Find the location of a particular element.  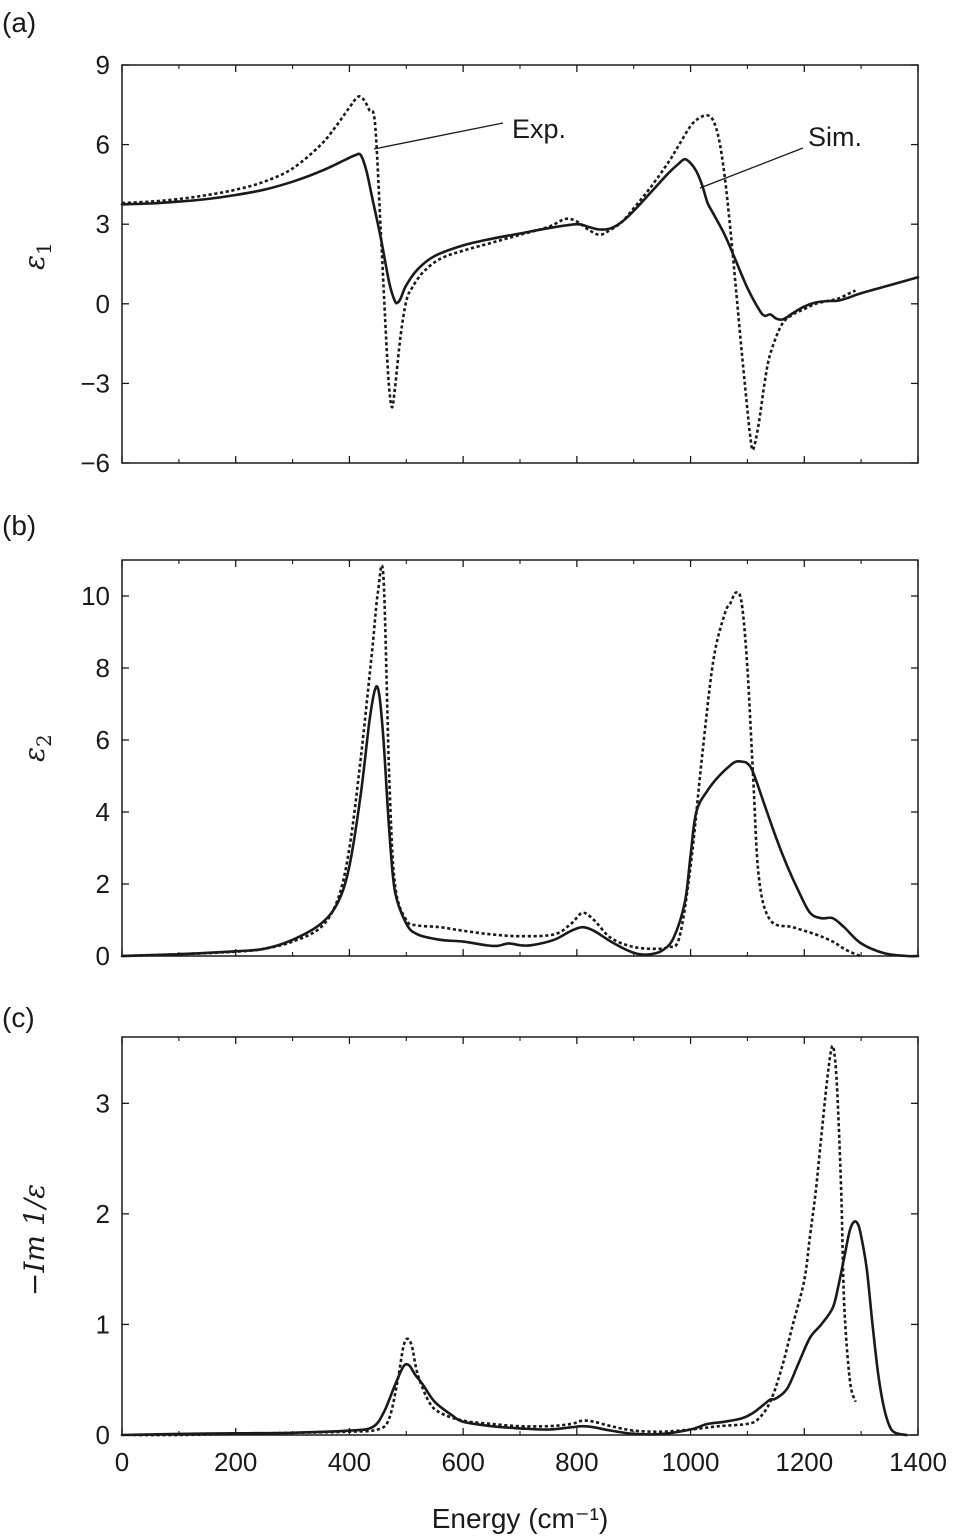

x-tick-label: 1200 is located at coordinates (804, 1462).